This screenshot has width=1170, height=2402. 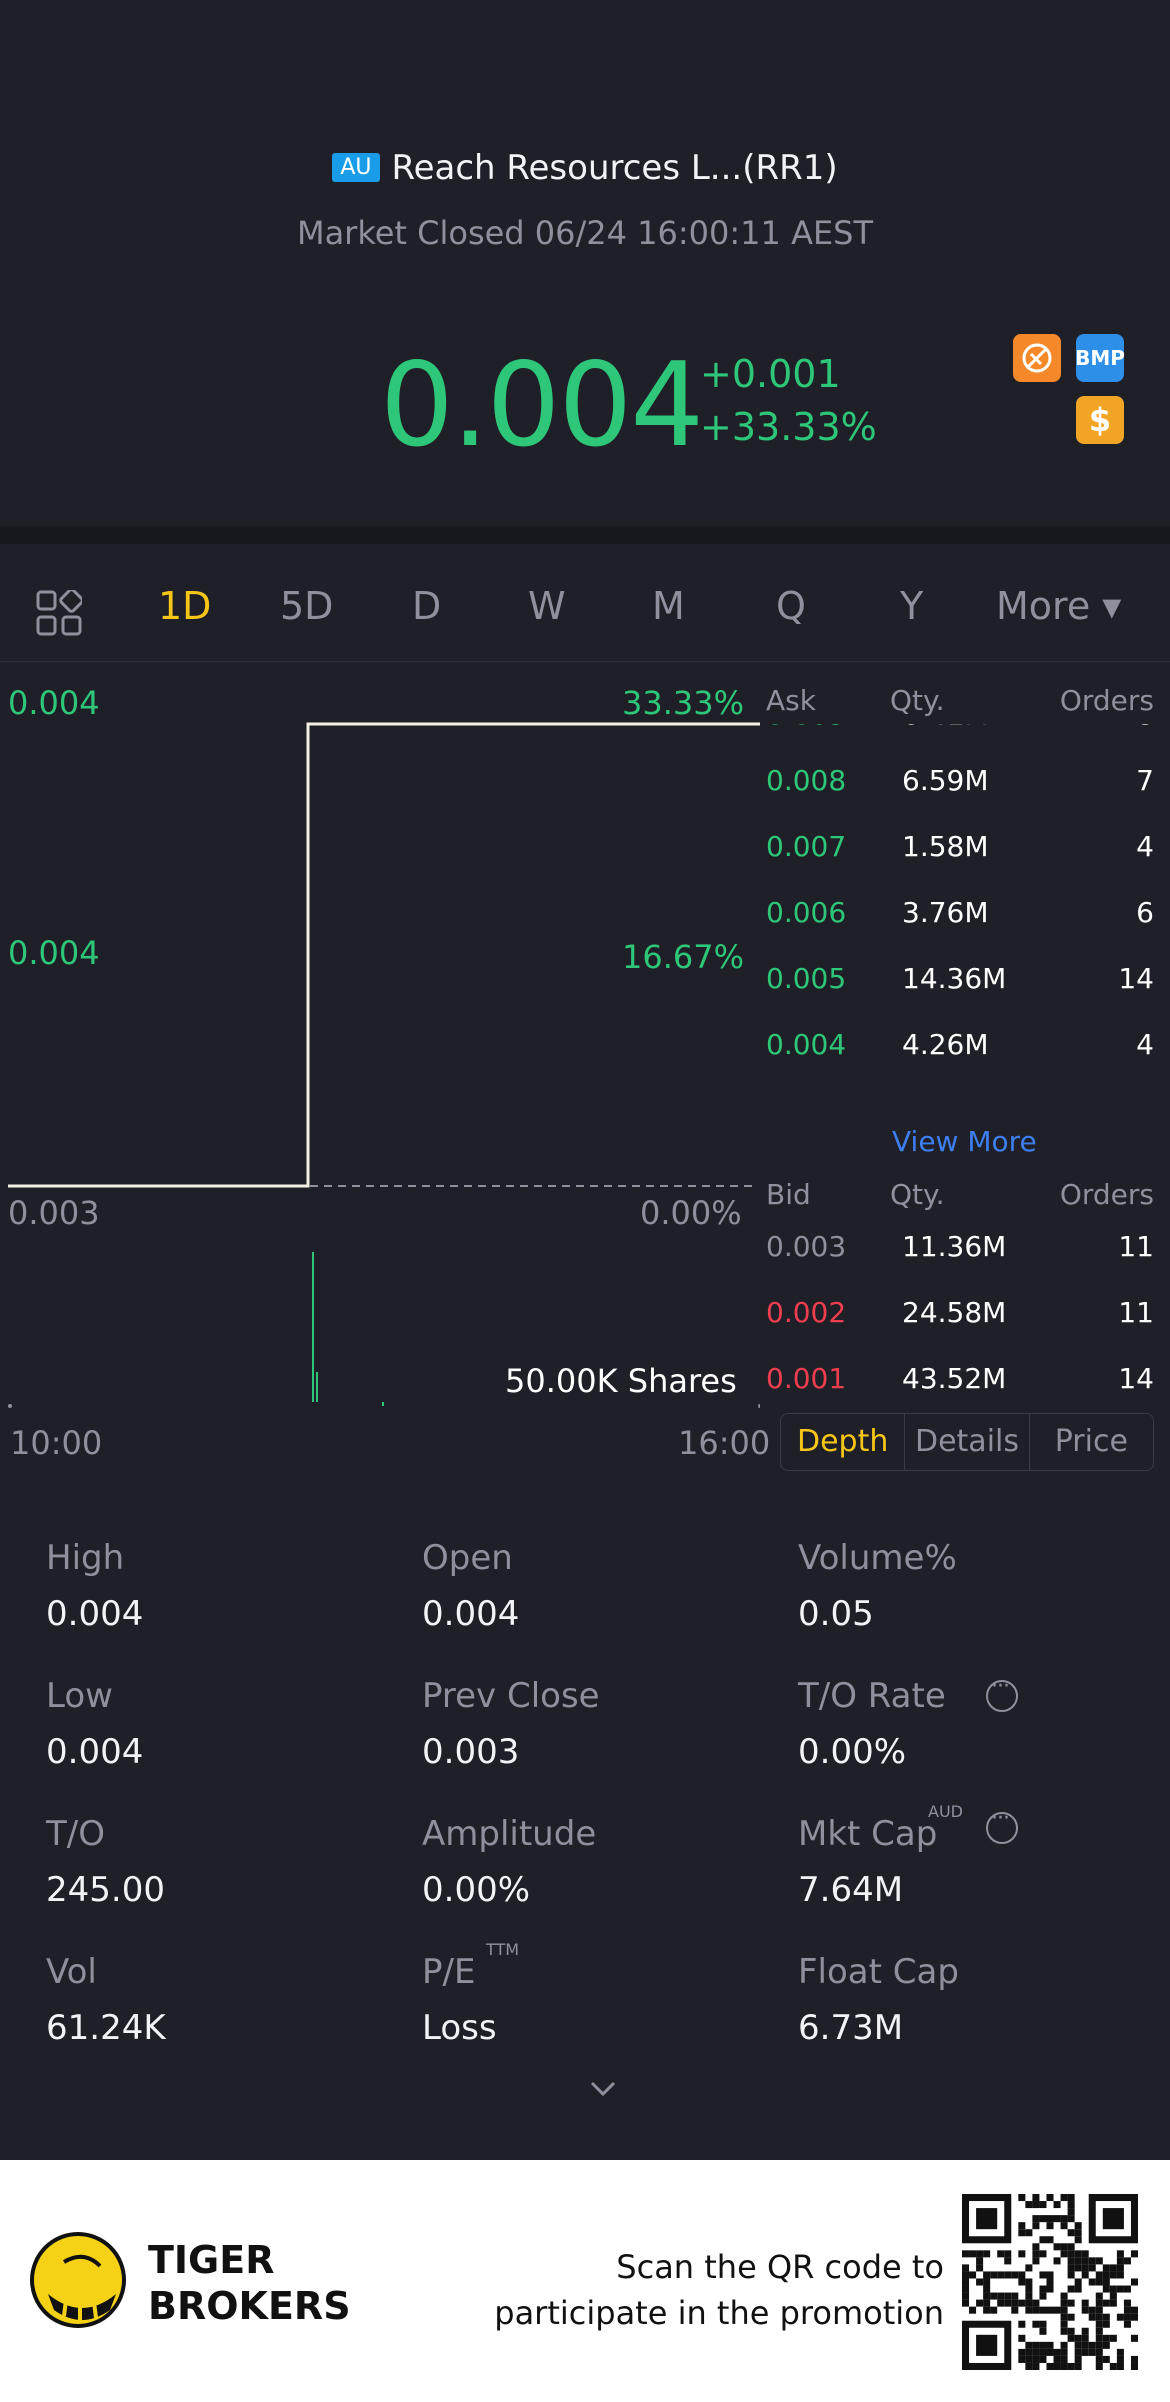 What do you see at coordinates (1091, 1441) in the screenshot?
I see `price-button: Price` at bounding box center [1091, 1441].